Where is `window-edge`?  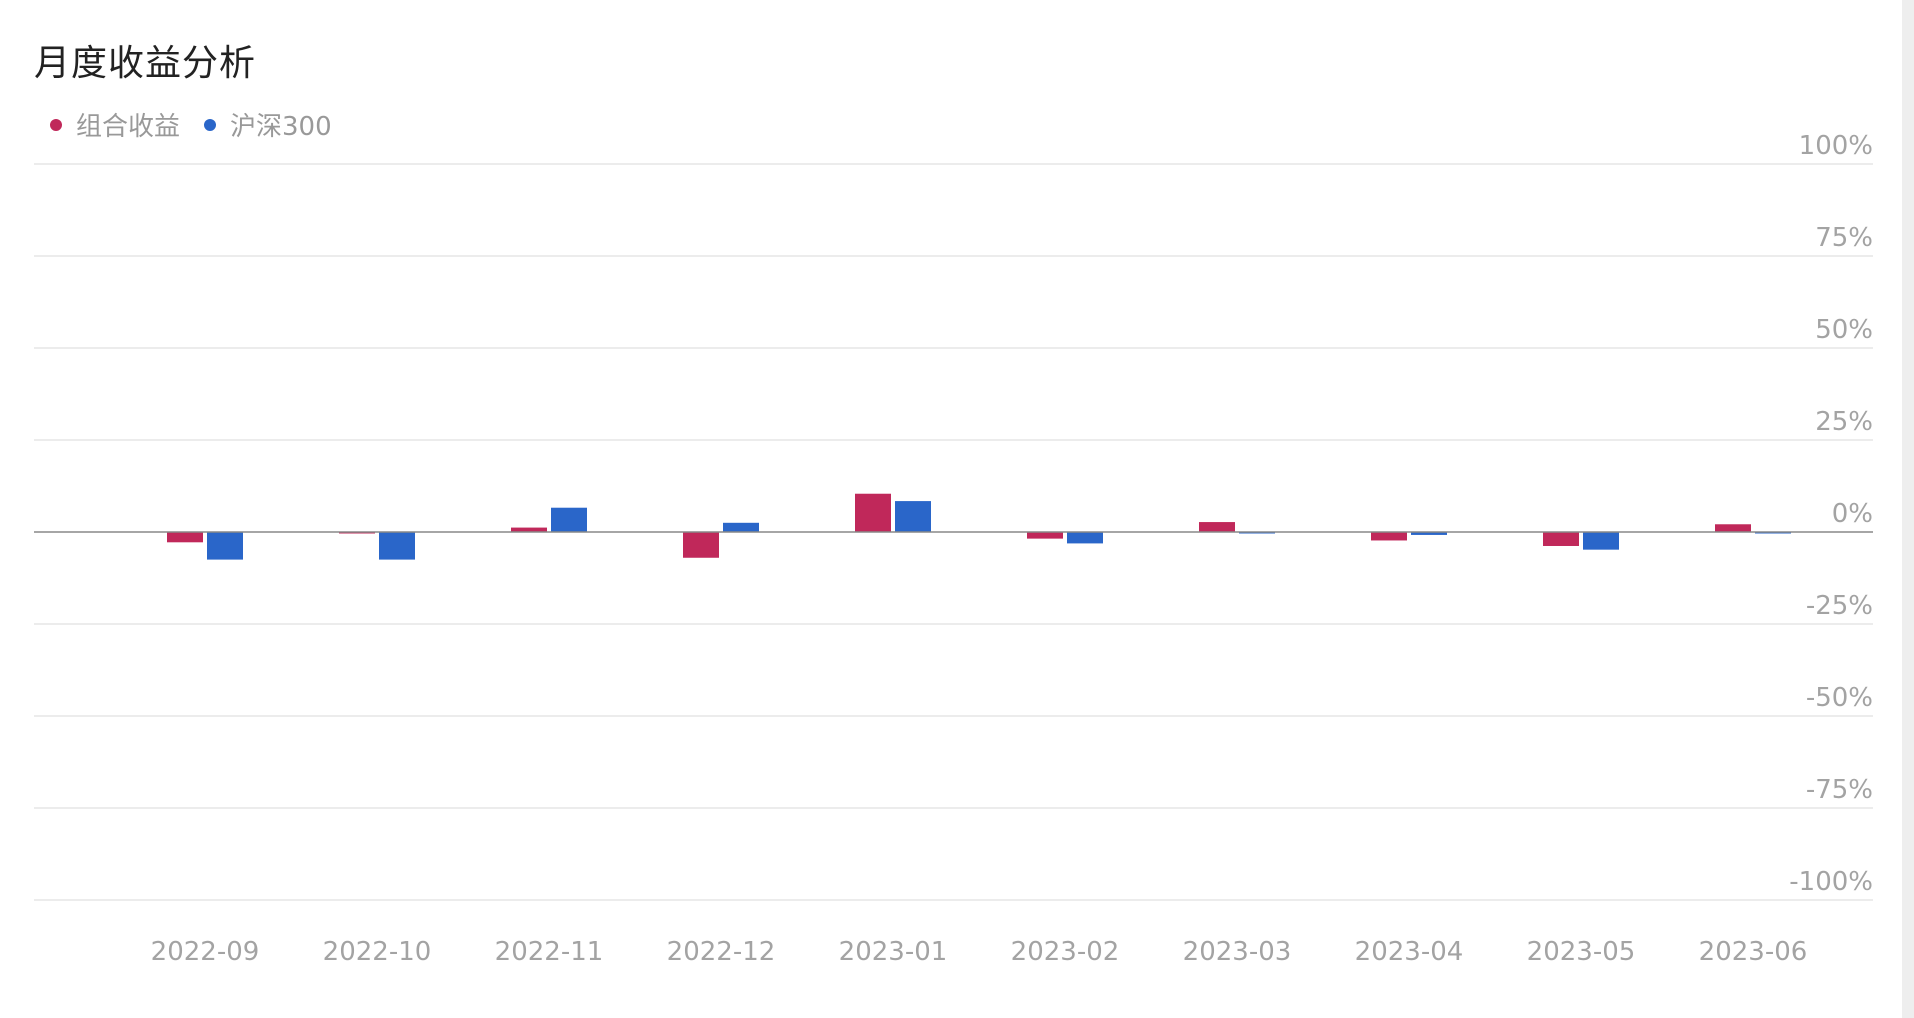 window-edge is located at coordinates (1908, 509).